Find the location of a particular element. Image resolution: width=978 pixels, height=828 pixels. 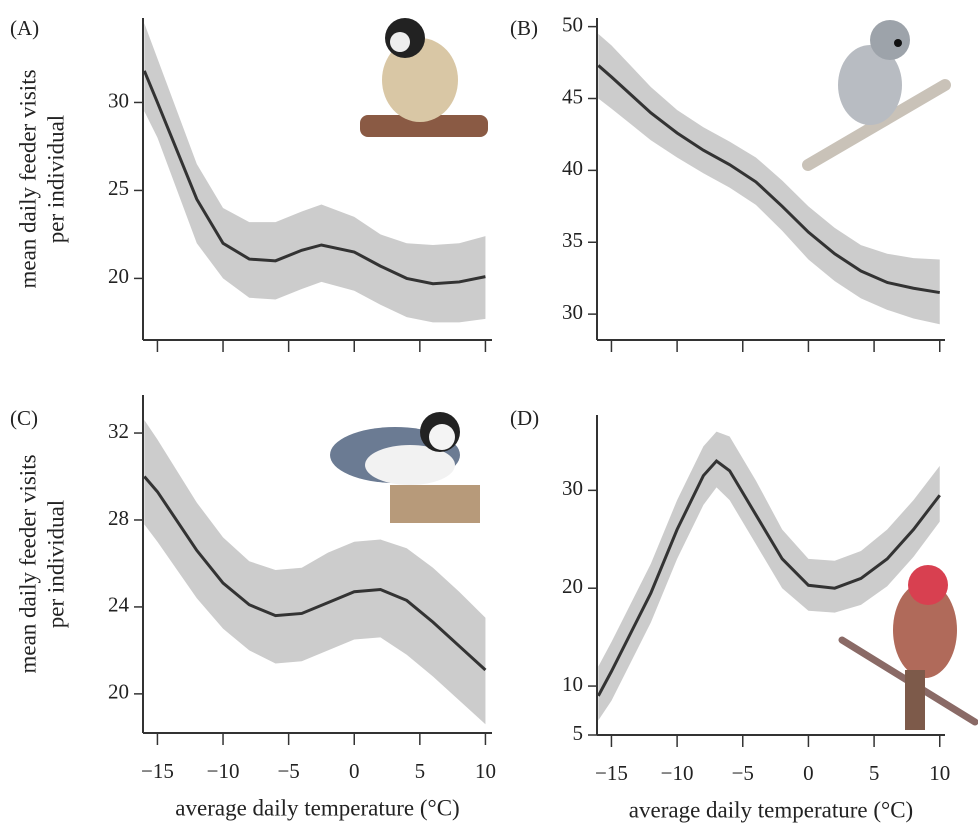

y-tick-label: 28 is located at coordinates (118, 518).